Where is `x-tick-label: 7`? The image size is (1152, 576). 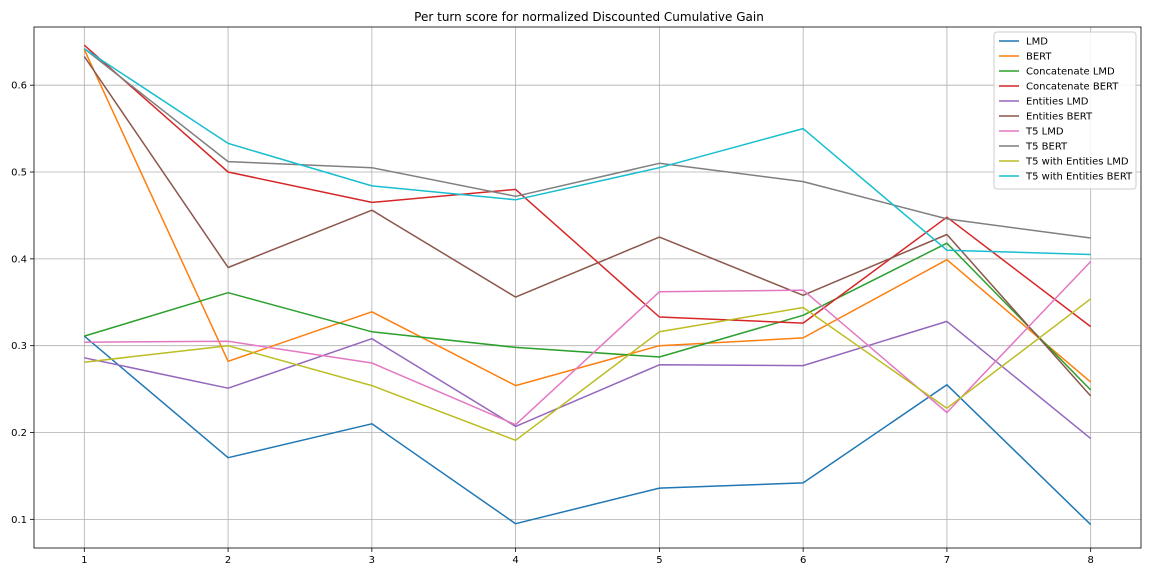
x-tick-label: 7 is located at coordinates (947, 560).